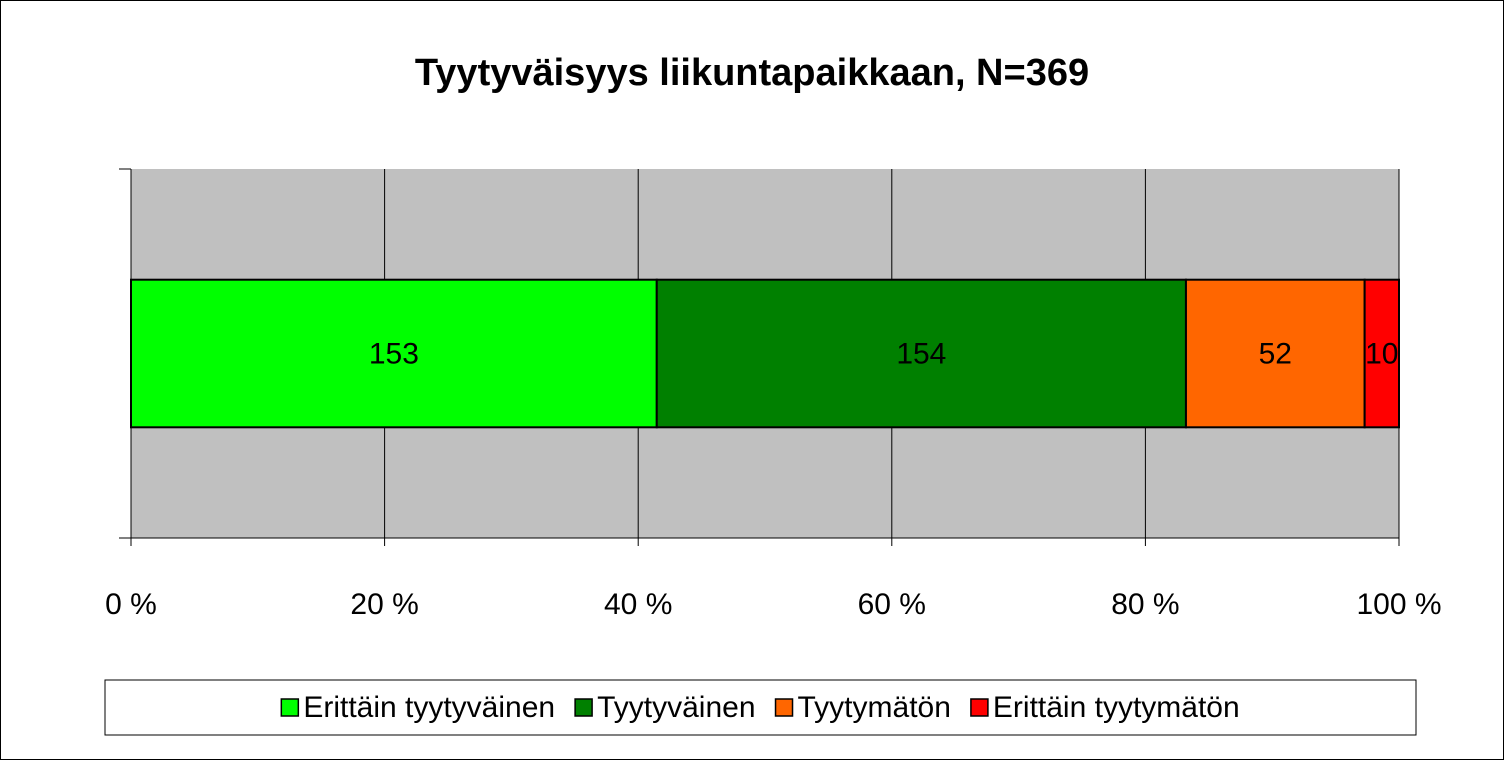 The image size is (1504, 760). What do you see at coordinates (676, 707) in the screenshot?
I see `legend-label: Tyytyväinen` at bounding box center [676, 707].